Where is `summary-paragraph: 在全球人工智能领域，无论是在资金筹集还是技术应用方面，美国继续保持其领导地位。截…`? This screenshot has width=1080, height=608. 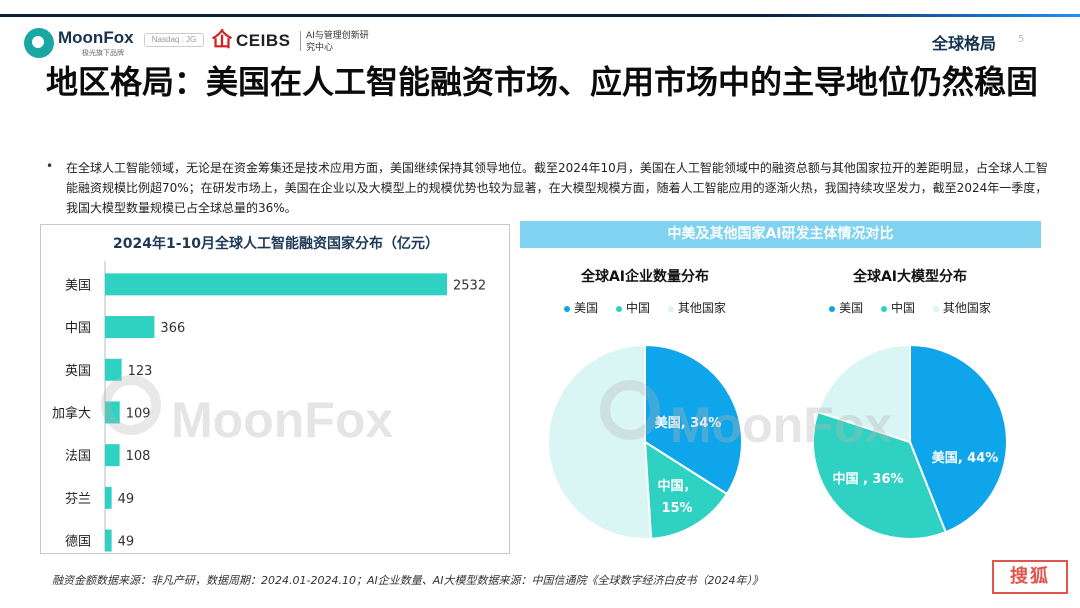
summary-paragraph: 在全球人工智能领域，无论是在资金筹集还是技术应用方面，美国继续保持其领导地位。截… is located at coordinates (557, 188).